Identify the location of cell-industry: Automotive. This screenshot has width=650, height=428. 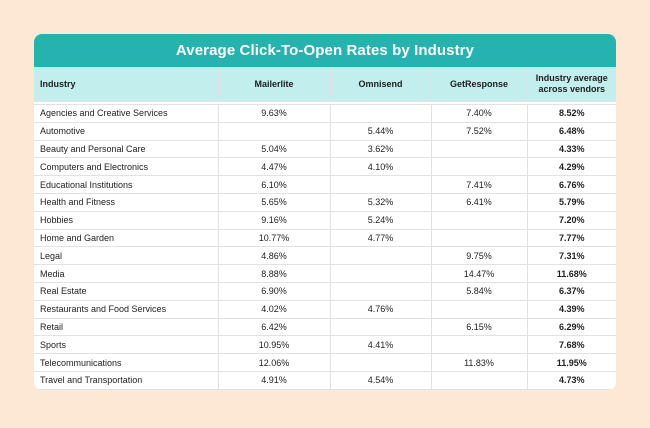
(126, 131).